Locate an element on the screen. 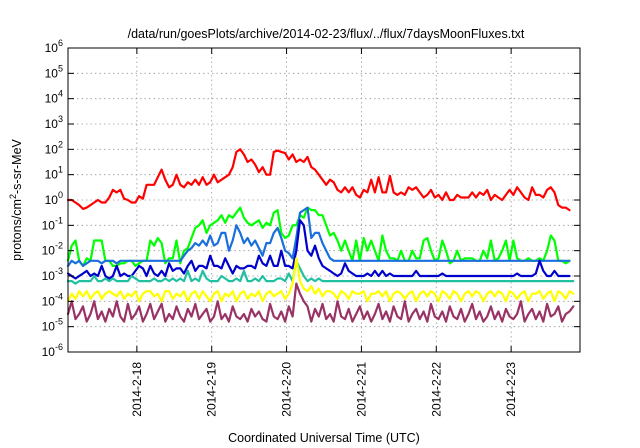  y-tick-exponent: 1 is located at coordinates (60, 170).